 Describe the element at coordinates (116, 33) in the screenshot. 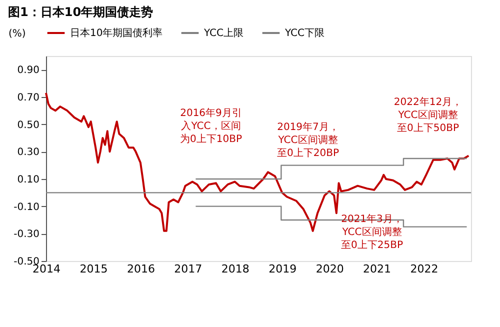

I see `legend-label: 日本10年期国债利率` at that location.